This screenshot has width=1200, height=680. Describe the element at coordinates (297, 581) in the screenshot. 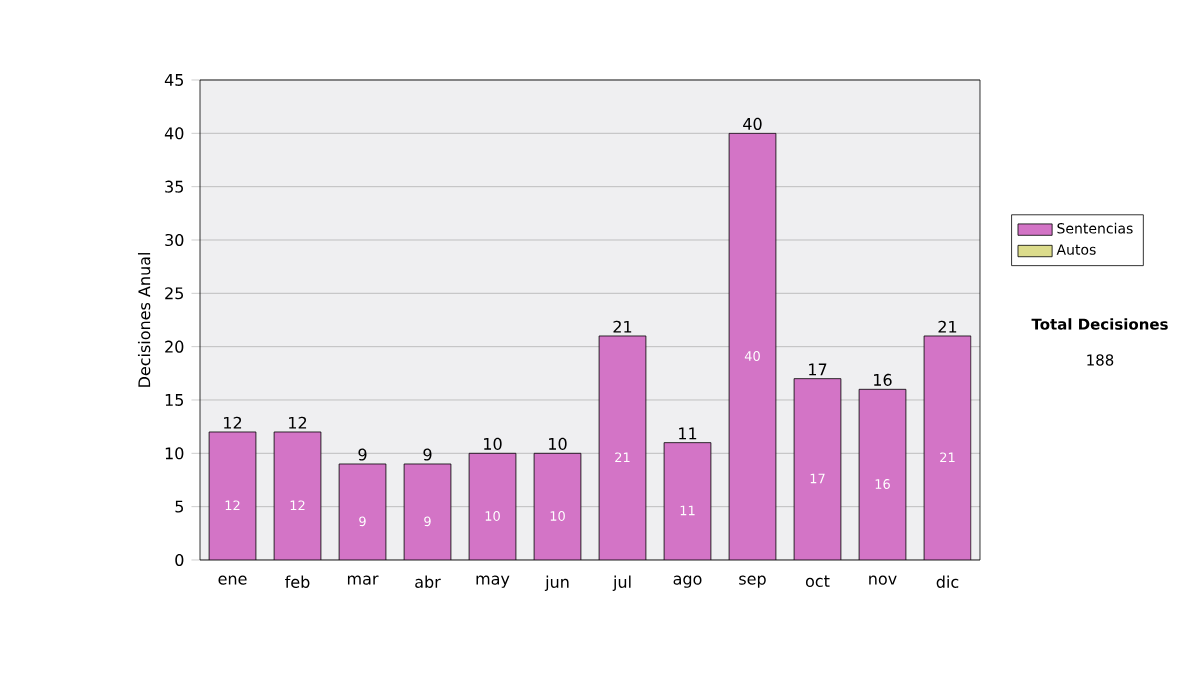

I see `x-tick-label: feb` at that location.